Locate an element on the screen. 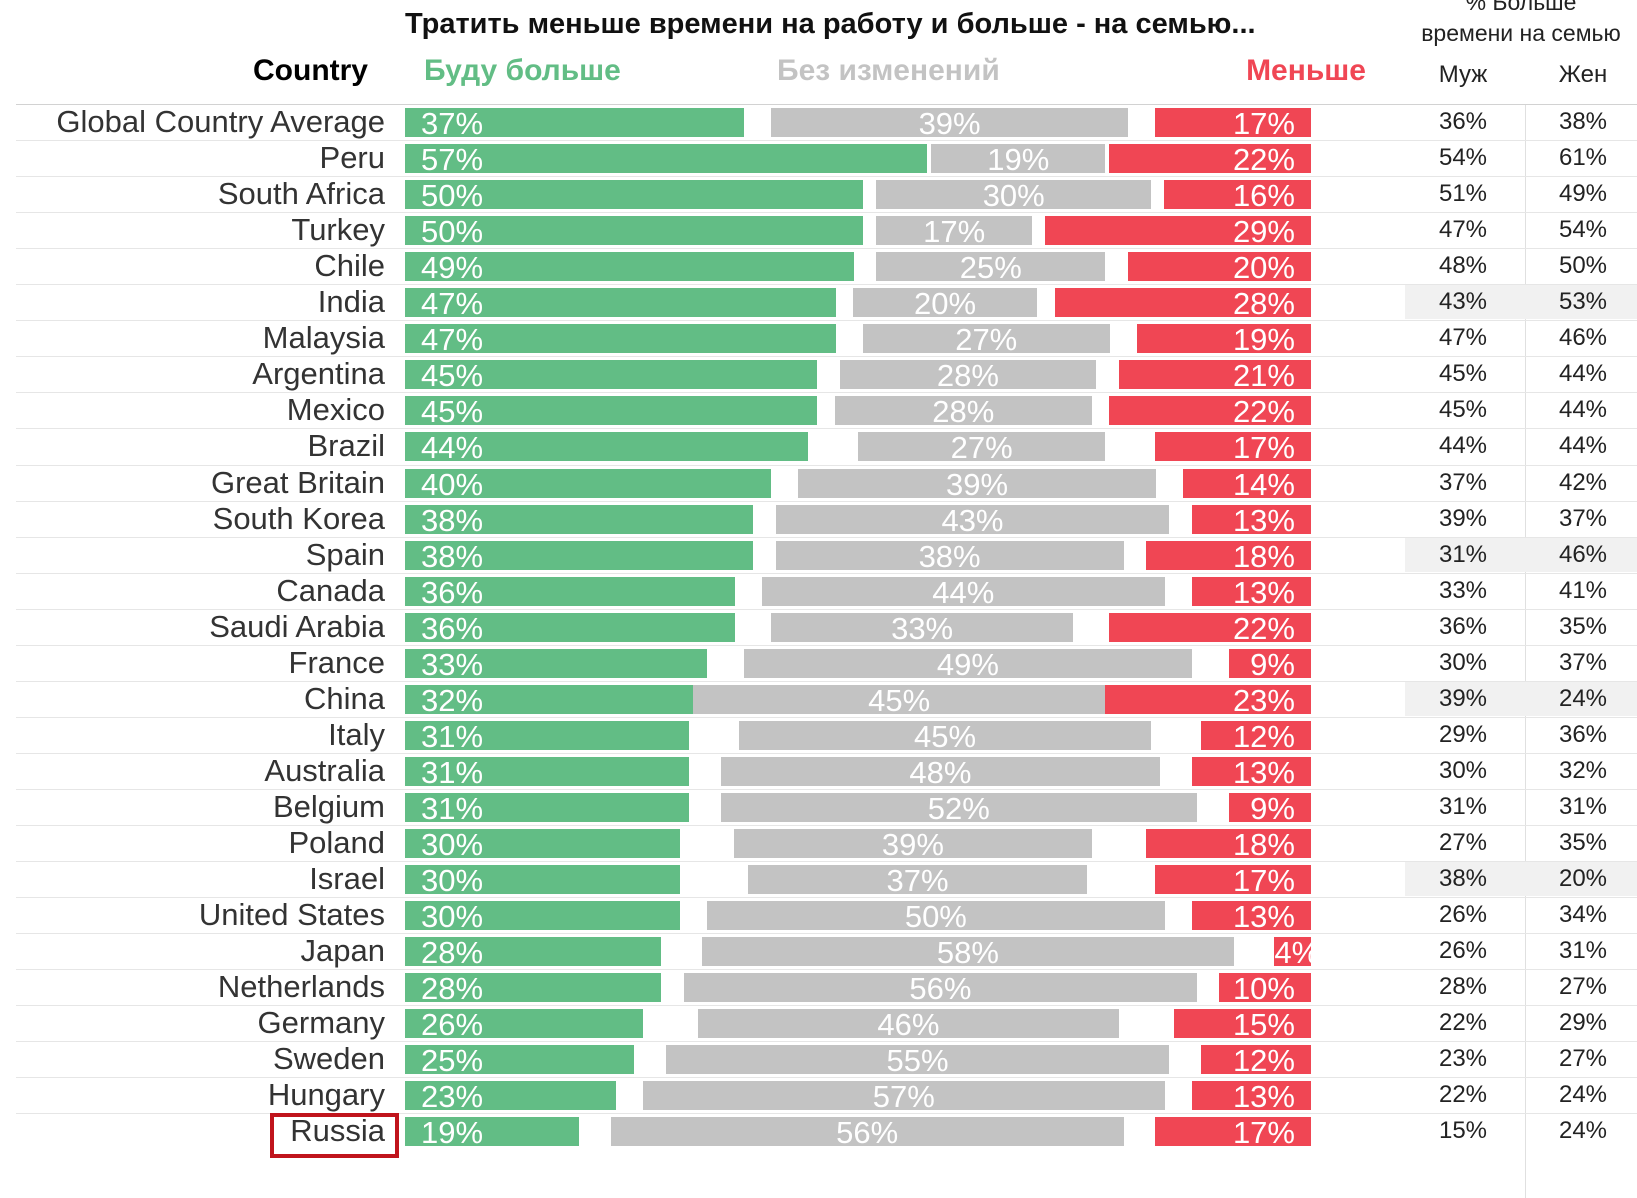 The height and width of the screenshot is (1198, 1637). country-label: Peru is located at coordinates (352, 158).